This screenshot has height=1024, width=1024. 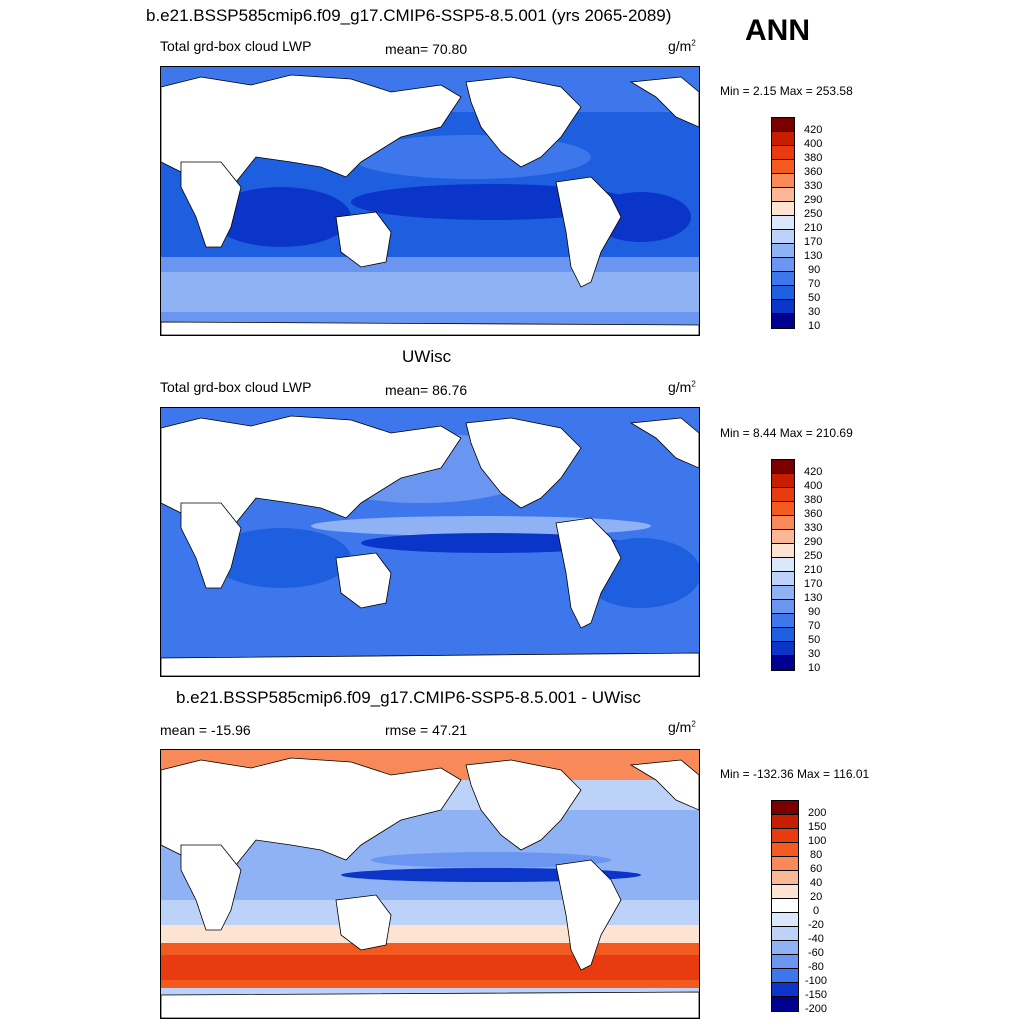 I want to click on colorbar-tick-label: 420, so click(x=813, y=130).